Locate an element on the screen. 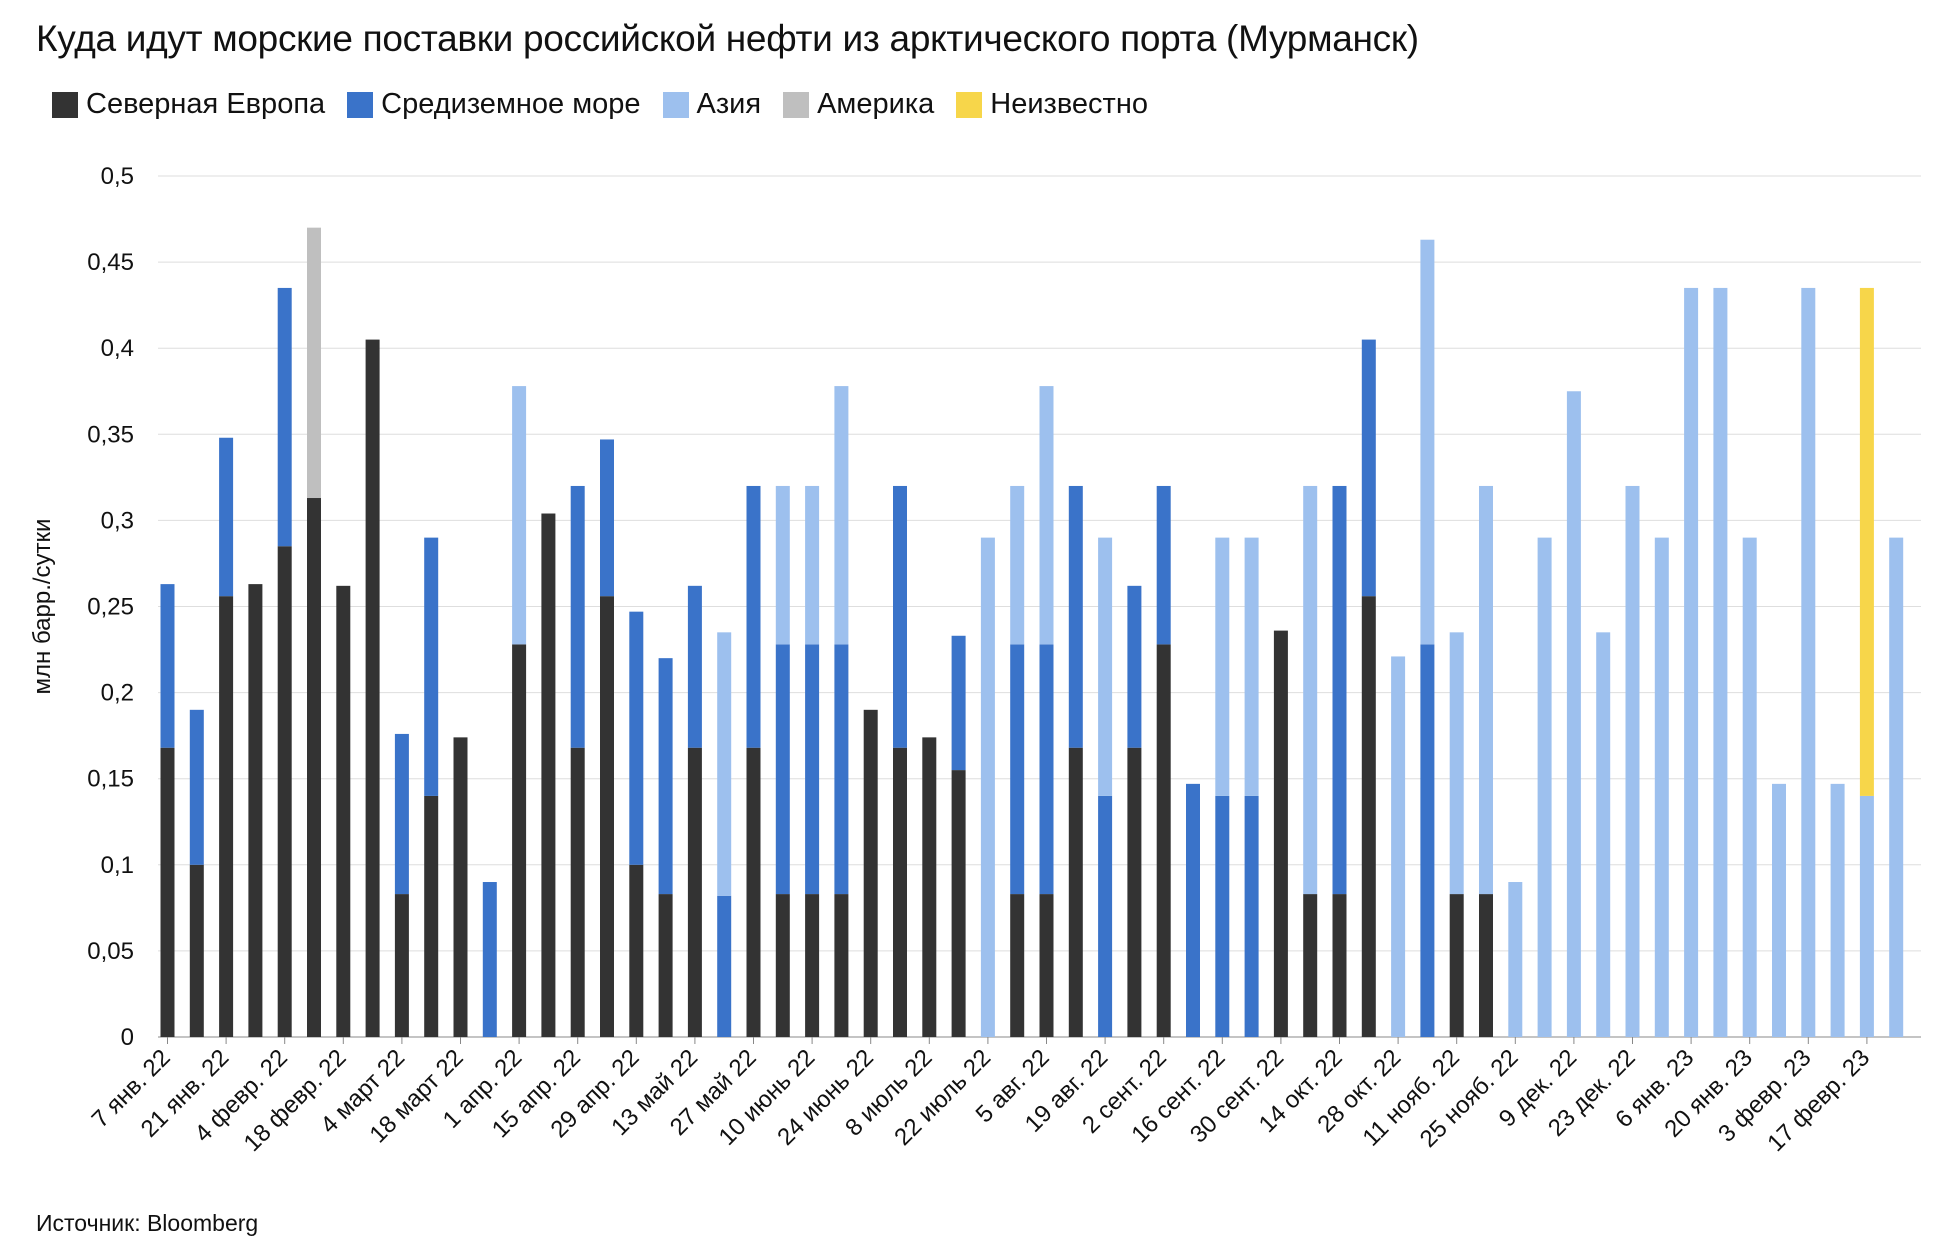 The width and height of the screenshot is (1936, 1250). y-tick-label: 0,5 is located at coordinates (117, 176).